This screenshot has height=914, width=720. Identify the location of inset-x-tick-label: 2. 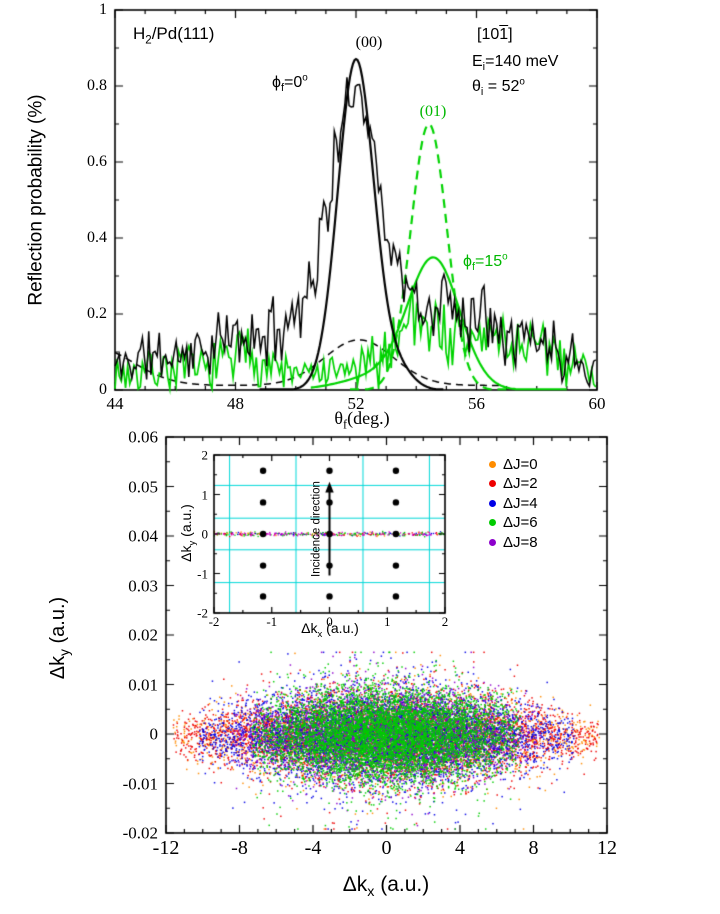
(445, 621).